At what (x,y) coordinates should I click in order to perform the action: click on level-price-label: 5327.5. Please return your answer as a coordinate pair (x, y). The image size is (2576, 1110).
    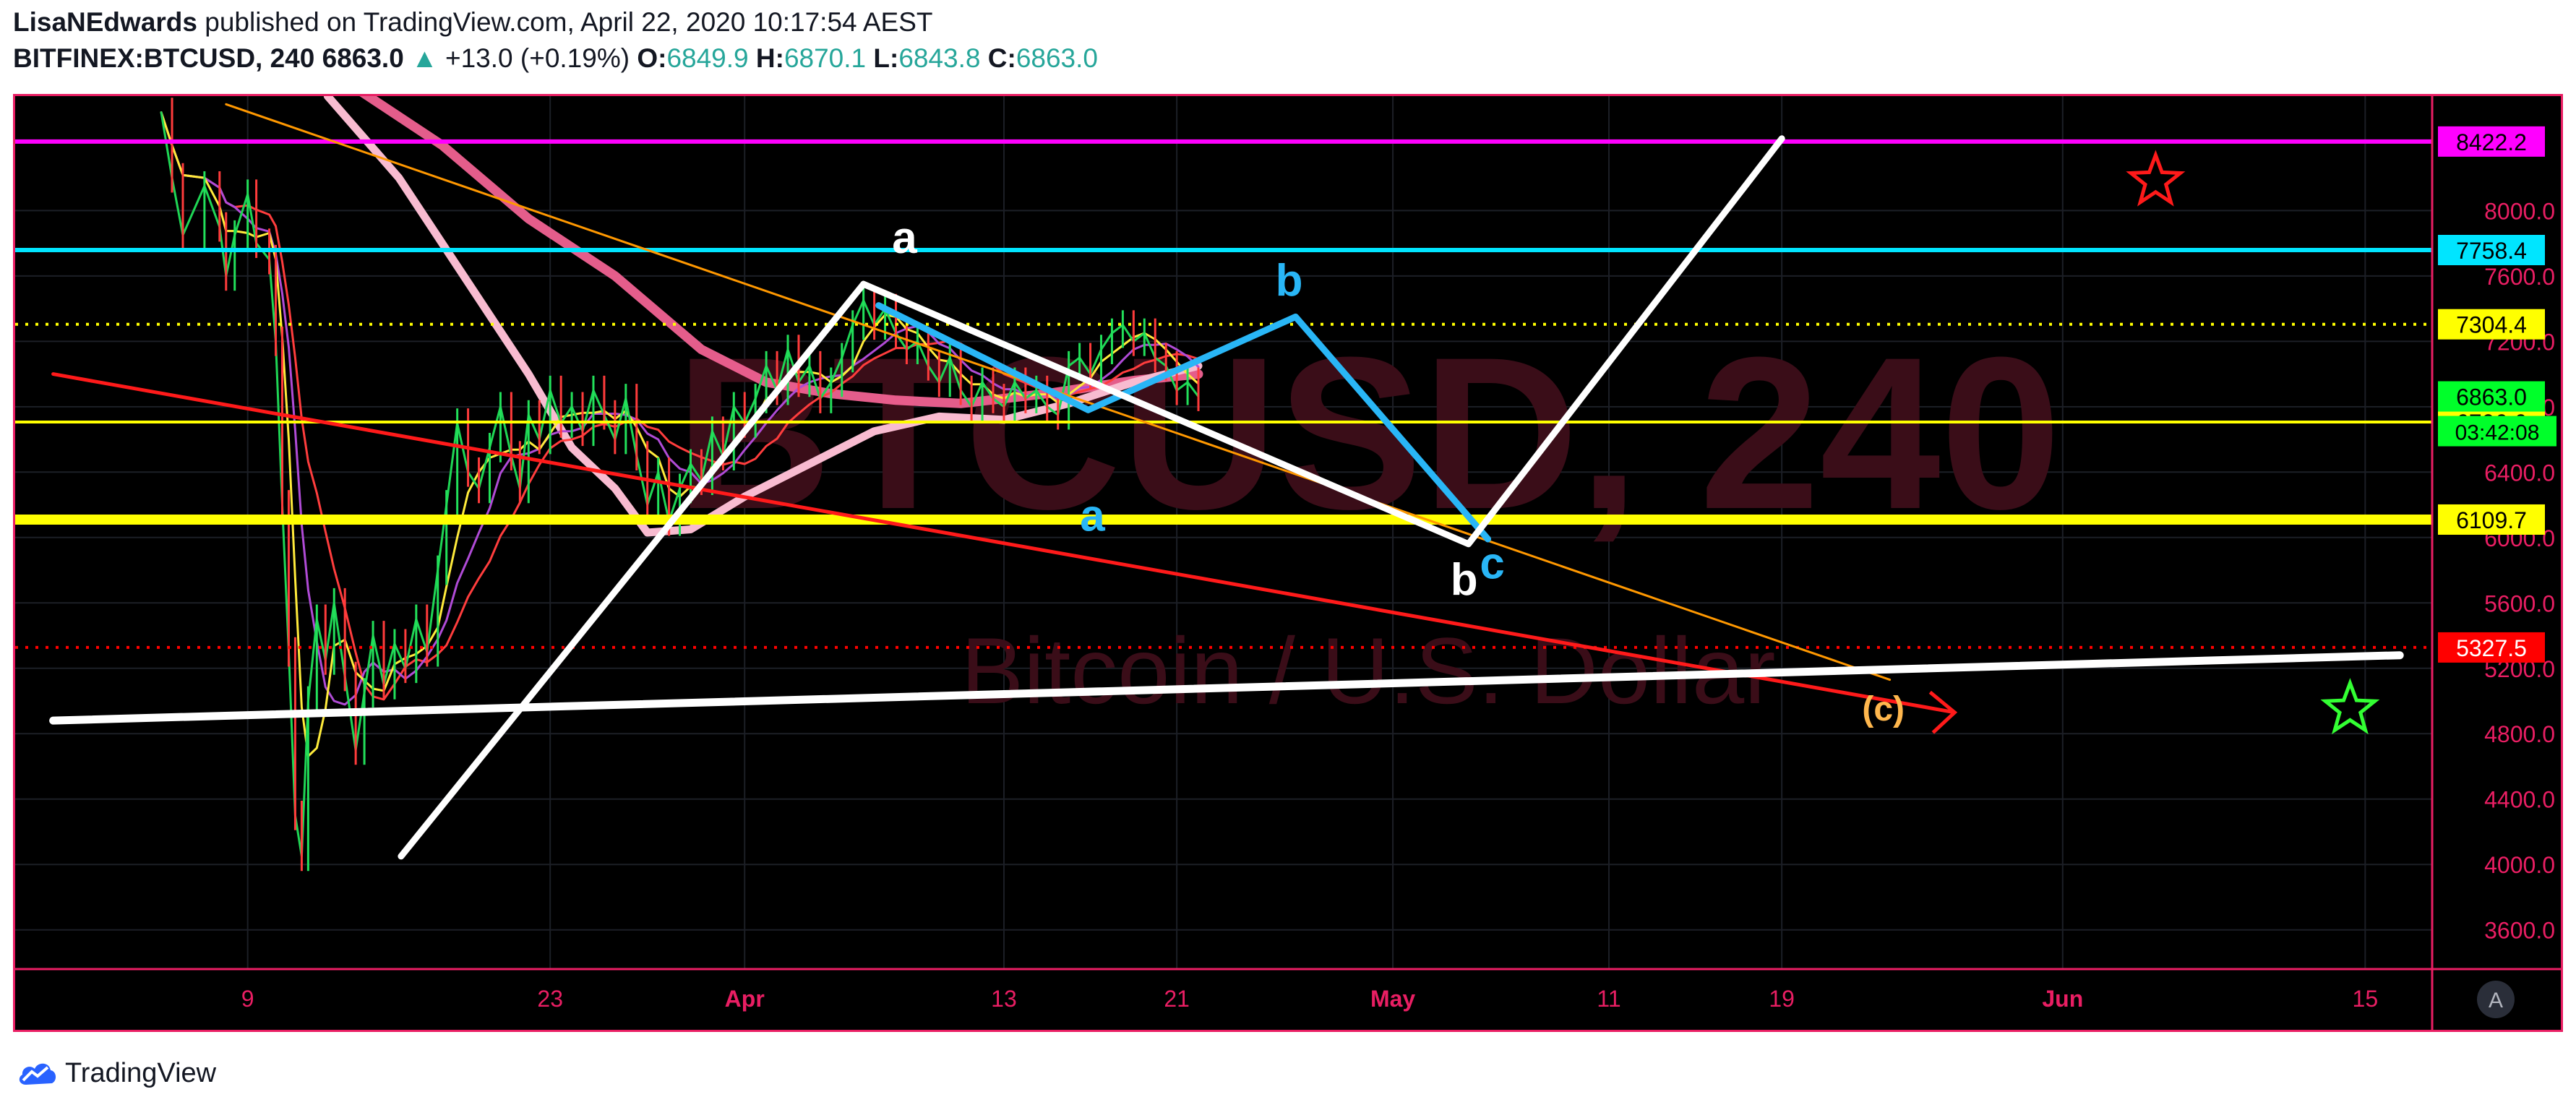
    Looking at the image, I should click on (2492, 648).